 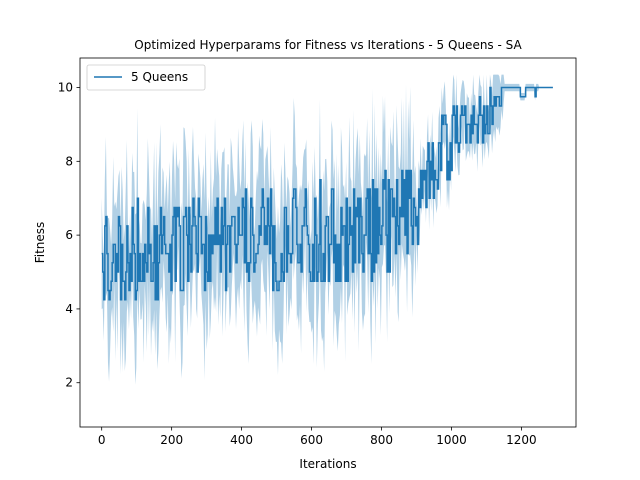 What do you see at coordinates (451, 440) in the screenshot?
I see `x-tick-label: 1000` at bounding box center [451, 440].